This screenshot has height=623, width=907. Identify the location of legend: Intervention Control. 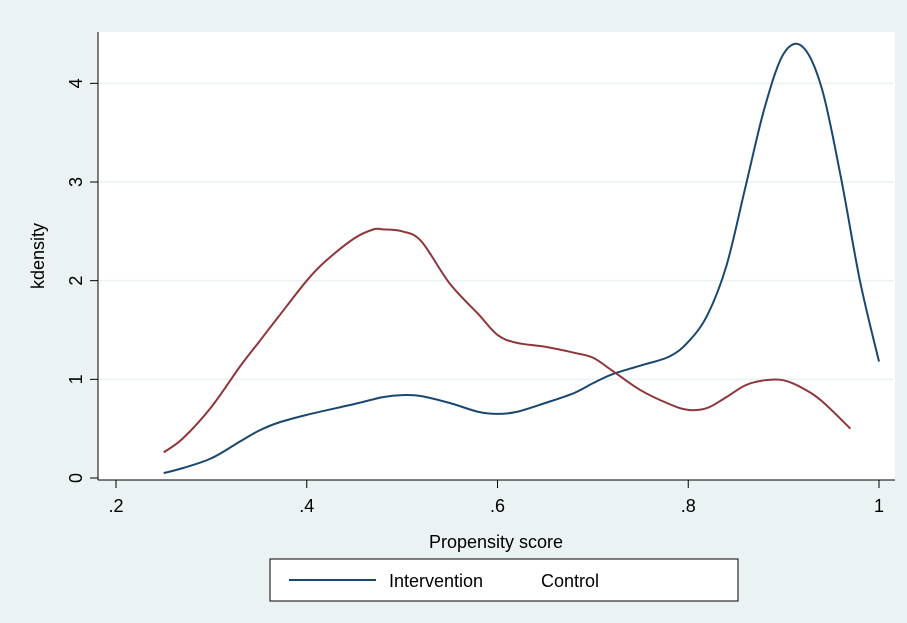
(504, 580).